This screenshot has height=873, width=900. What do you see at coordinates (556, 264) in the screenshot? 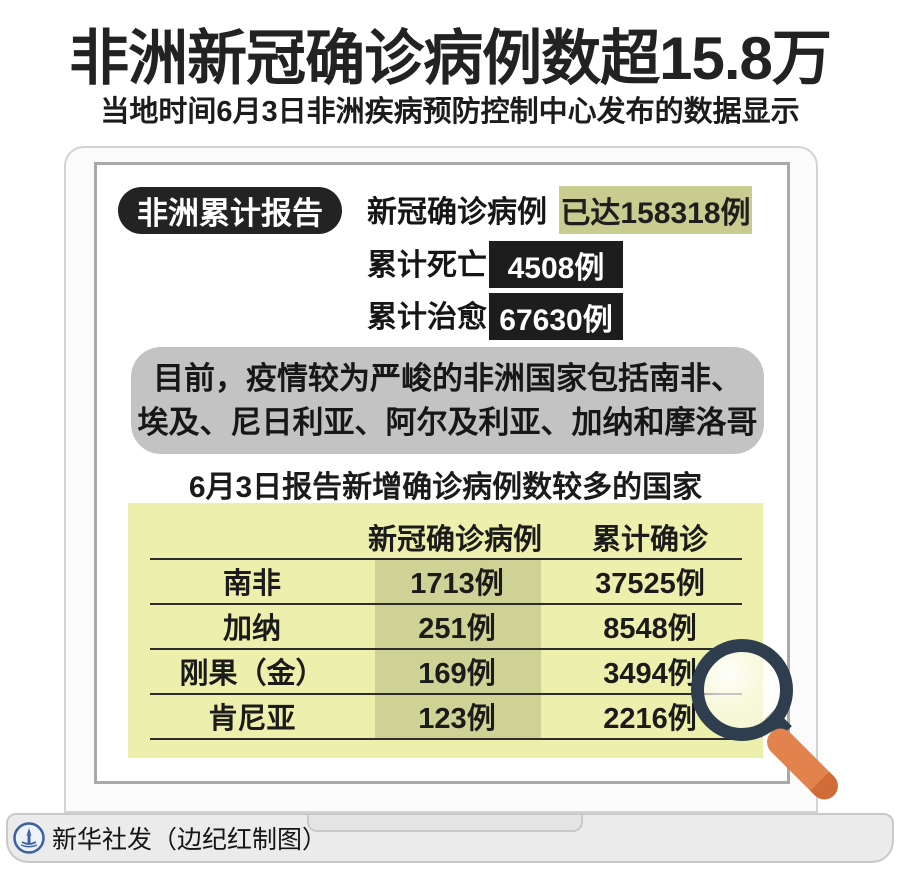
I see `stat-value-deaths: 4508例` at bounding box center [556, 264].